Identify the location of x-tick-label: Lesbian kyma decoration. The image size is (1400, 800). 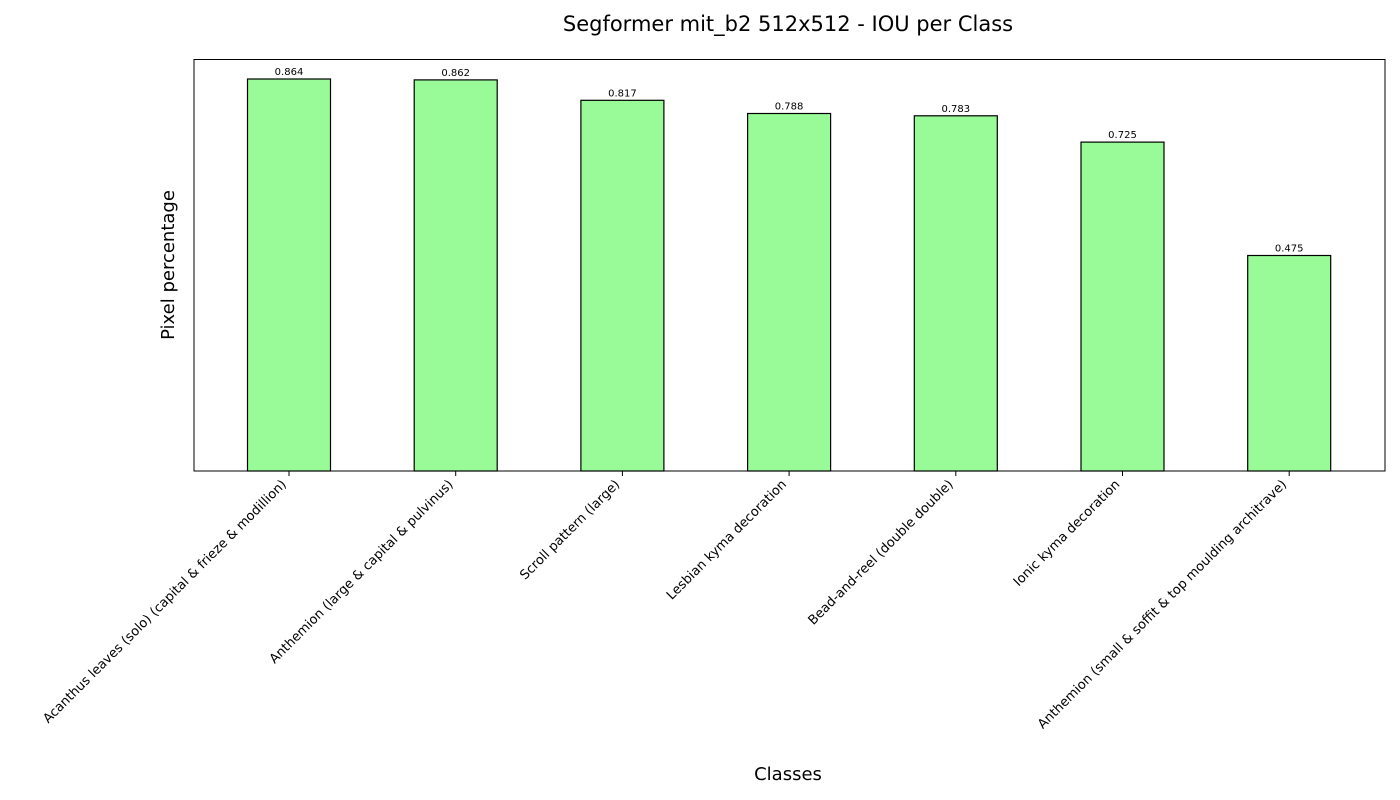
(727, 540).